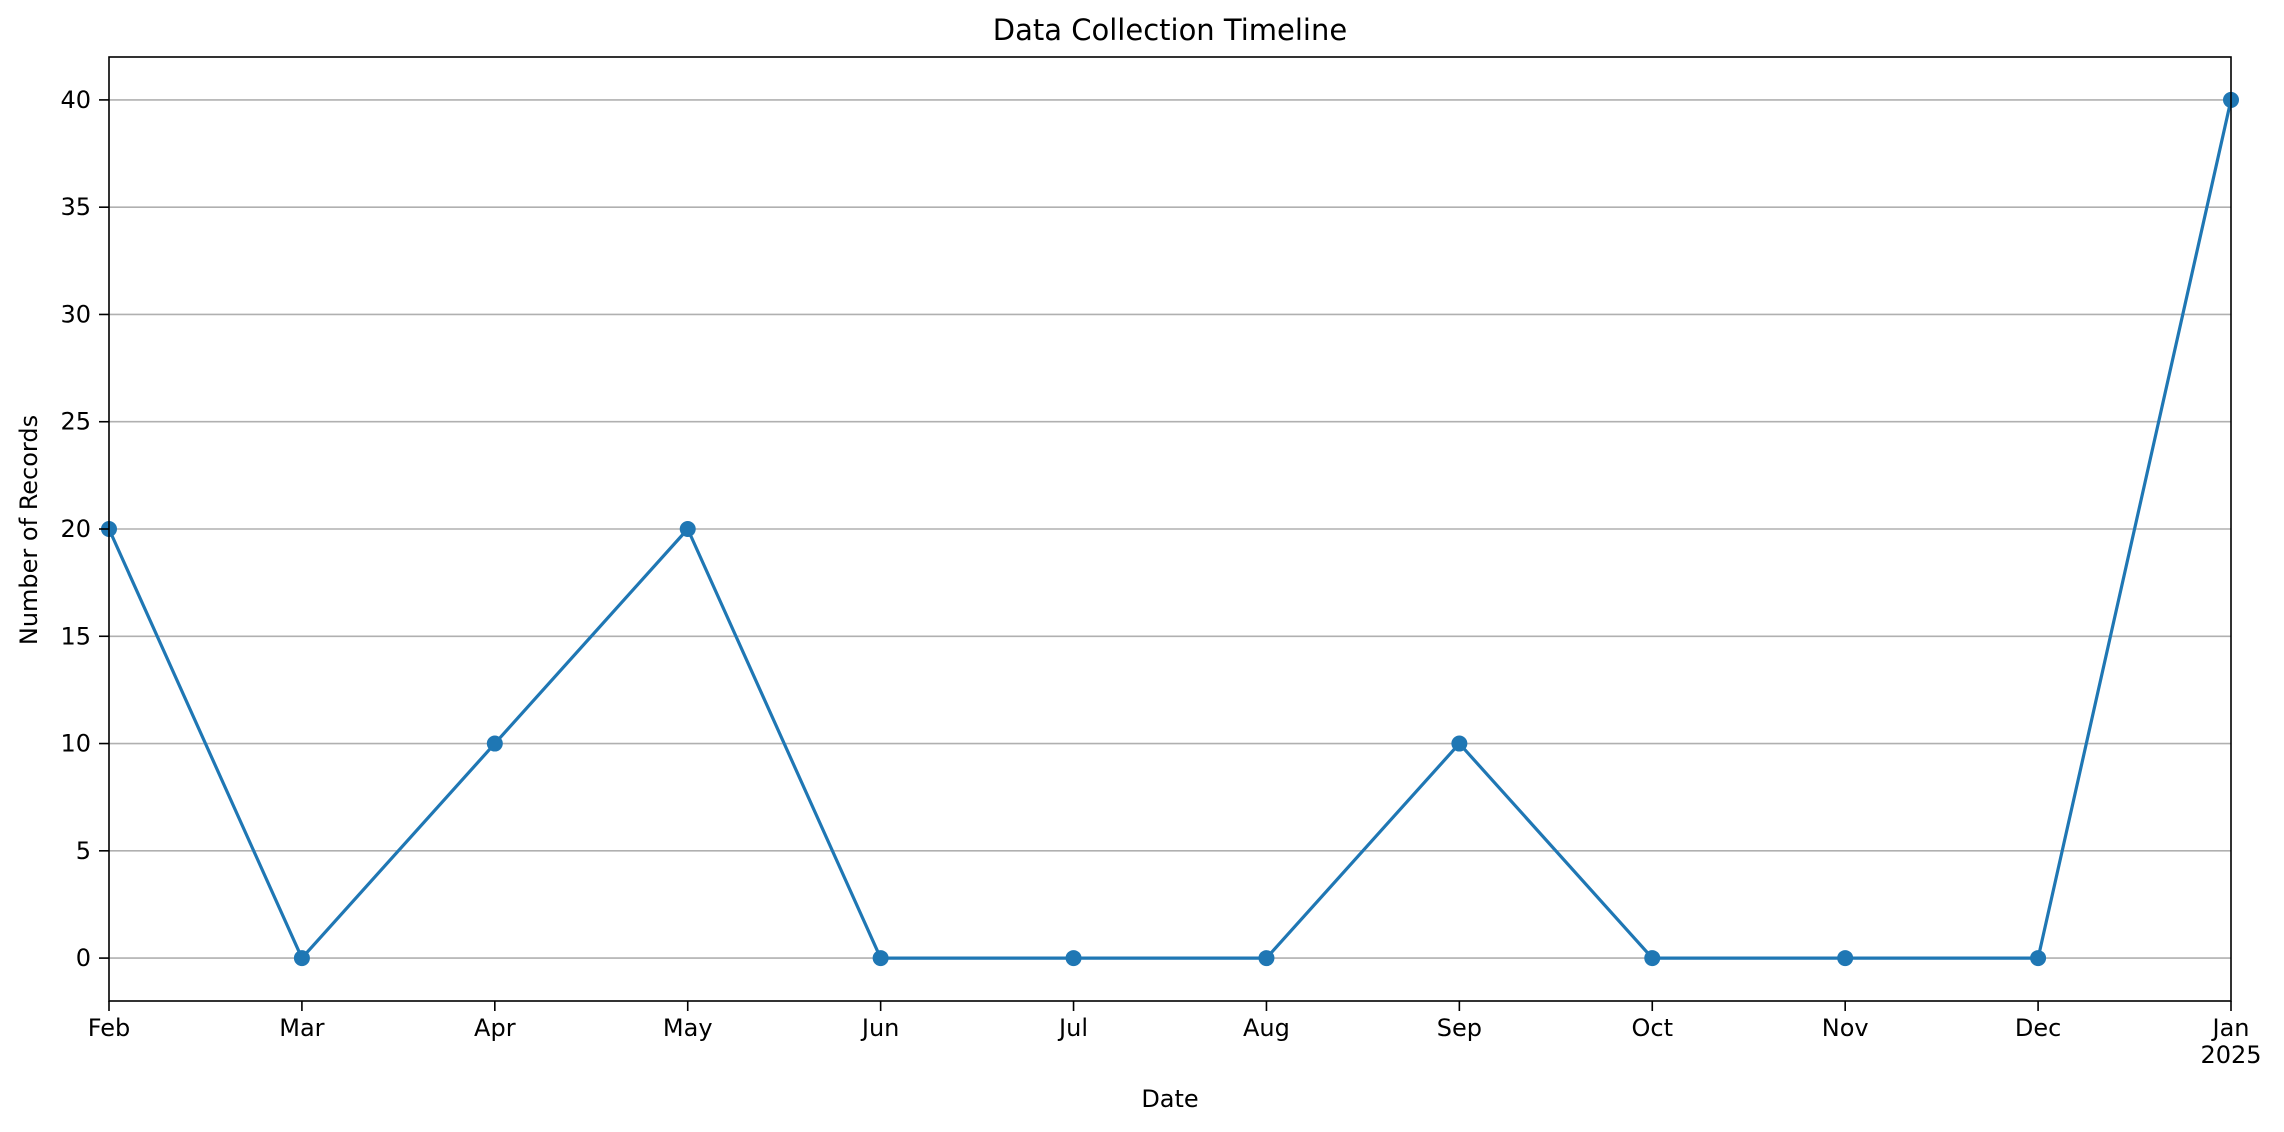 Image resolution: width=2284 pixels, height=1132 pixels. I want to click on y-axis: 0 5 10 15 20 25 30 35 40, so click(84, 529).